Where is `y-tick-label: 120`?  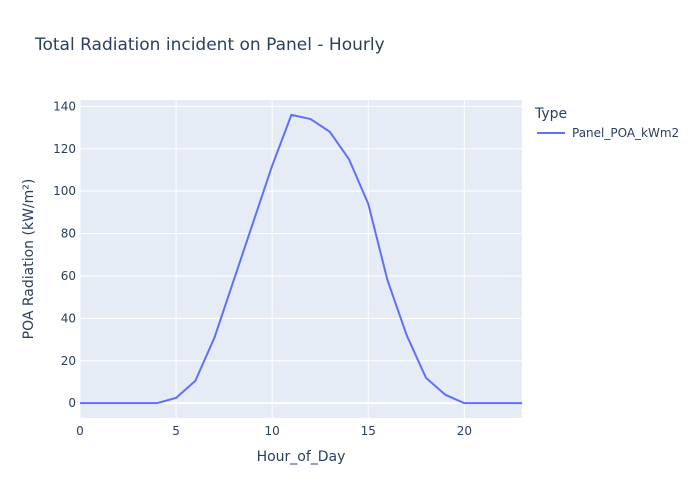 y-tick-label: 120 is located at coordinates (64, 149).